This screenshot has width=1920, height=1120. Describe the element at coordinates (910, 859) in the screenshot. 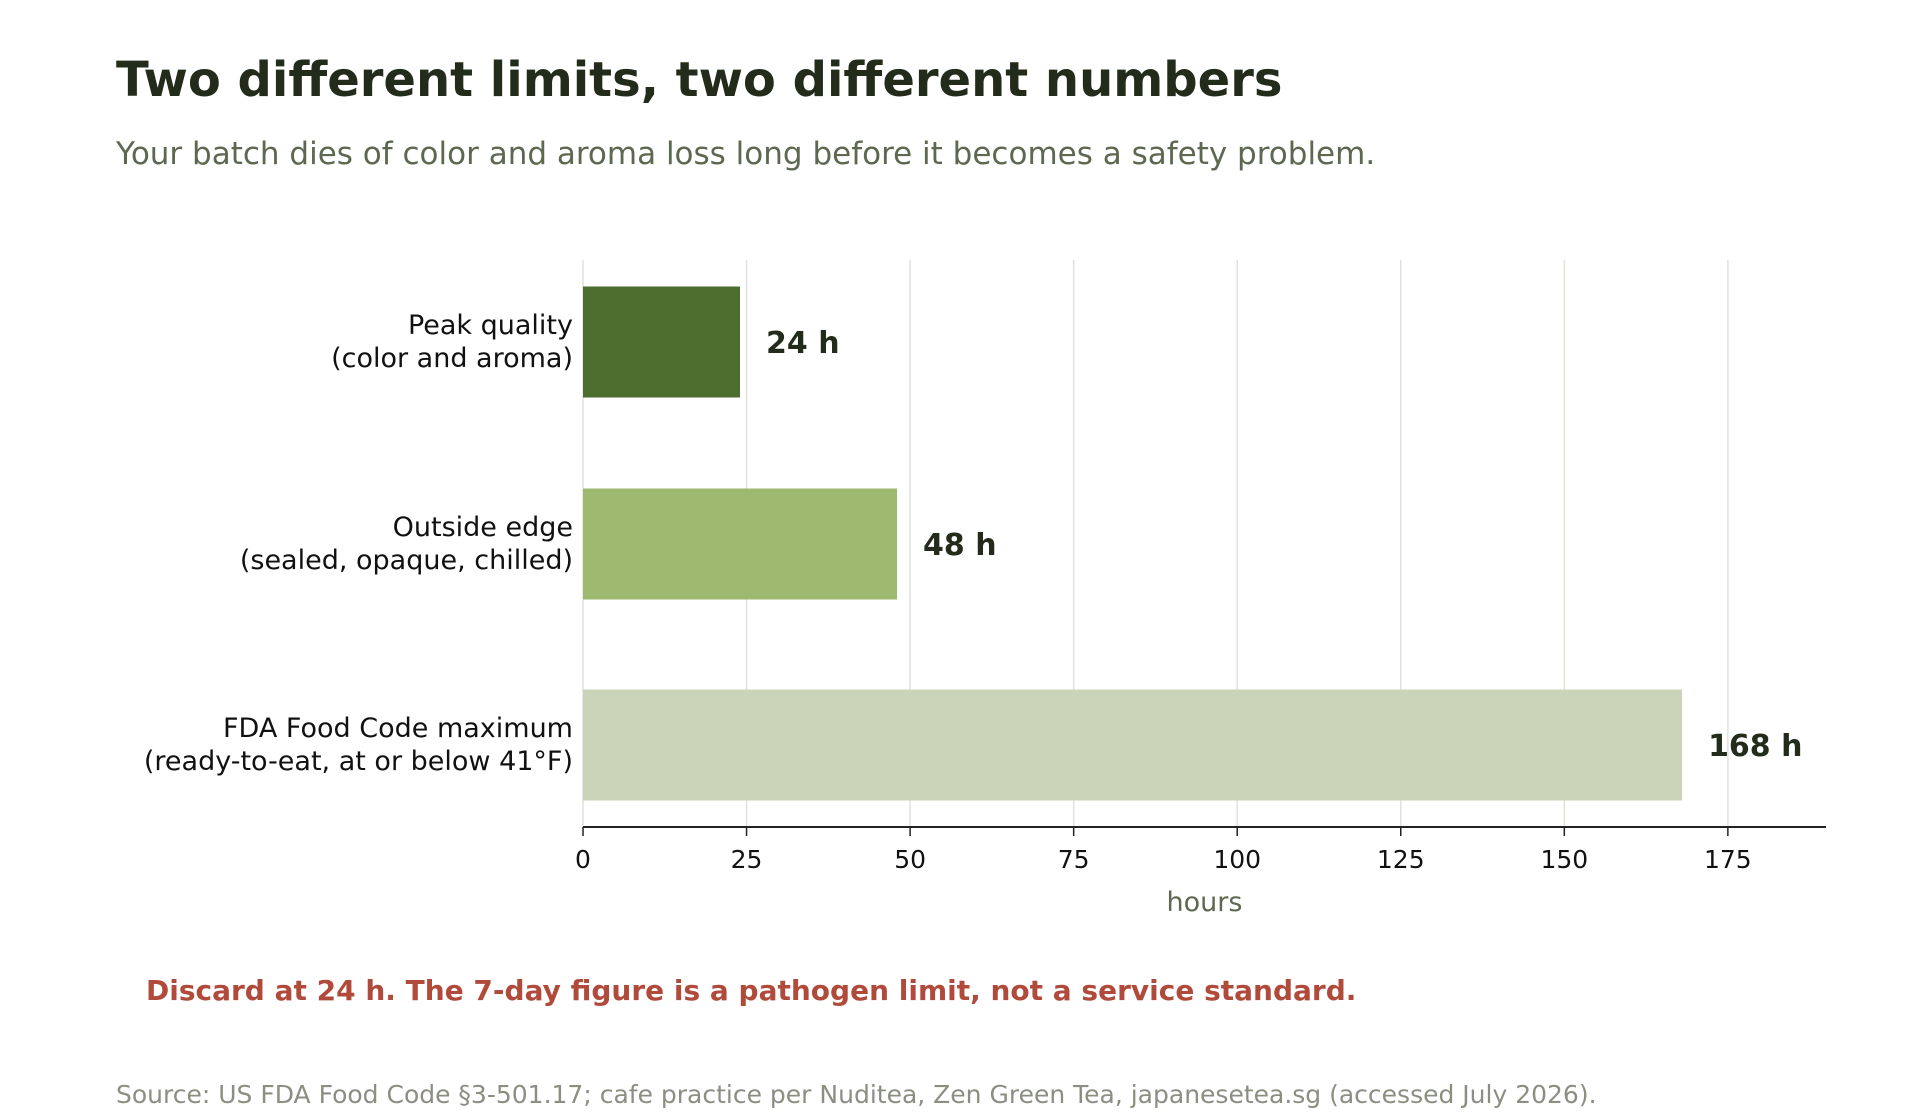

I see `x-tick-label-2: 50` at that location.